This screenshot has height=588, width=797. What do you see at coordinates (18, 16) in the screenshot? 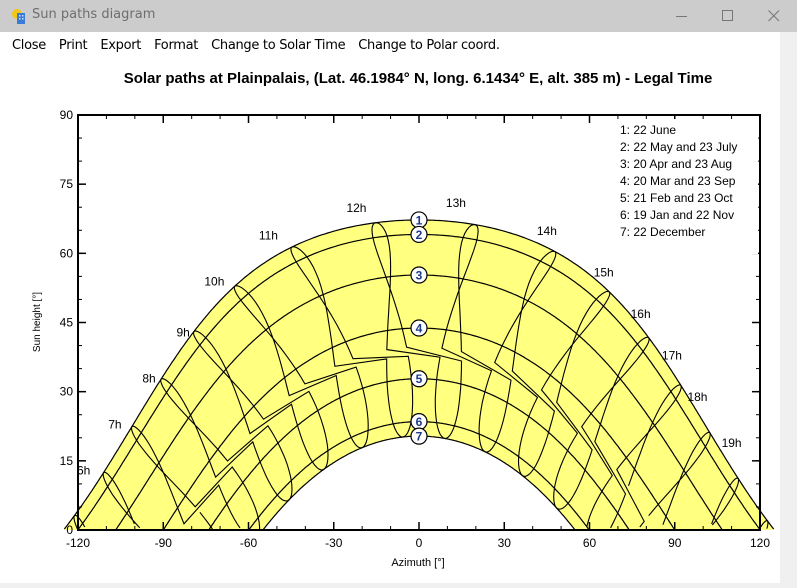
I see `sun-building-icon` at bounding box center [18, 16].